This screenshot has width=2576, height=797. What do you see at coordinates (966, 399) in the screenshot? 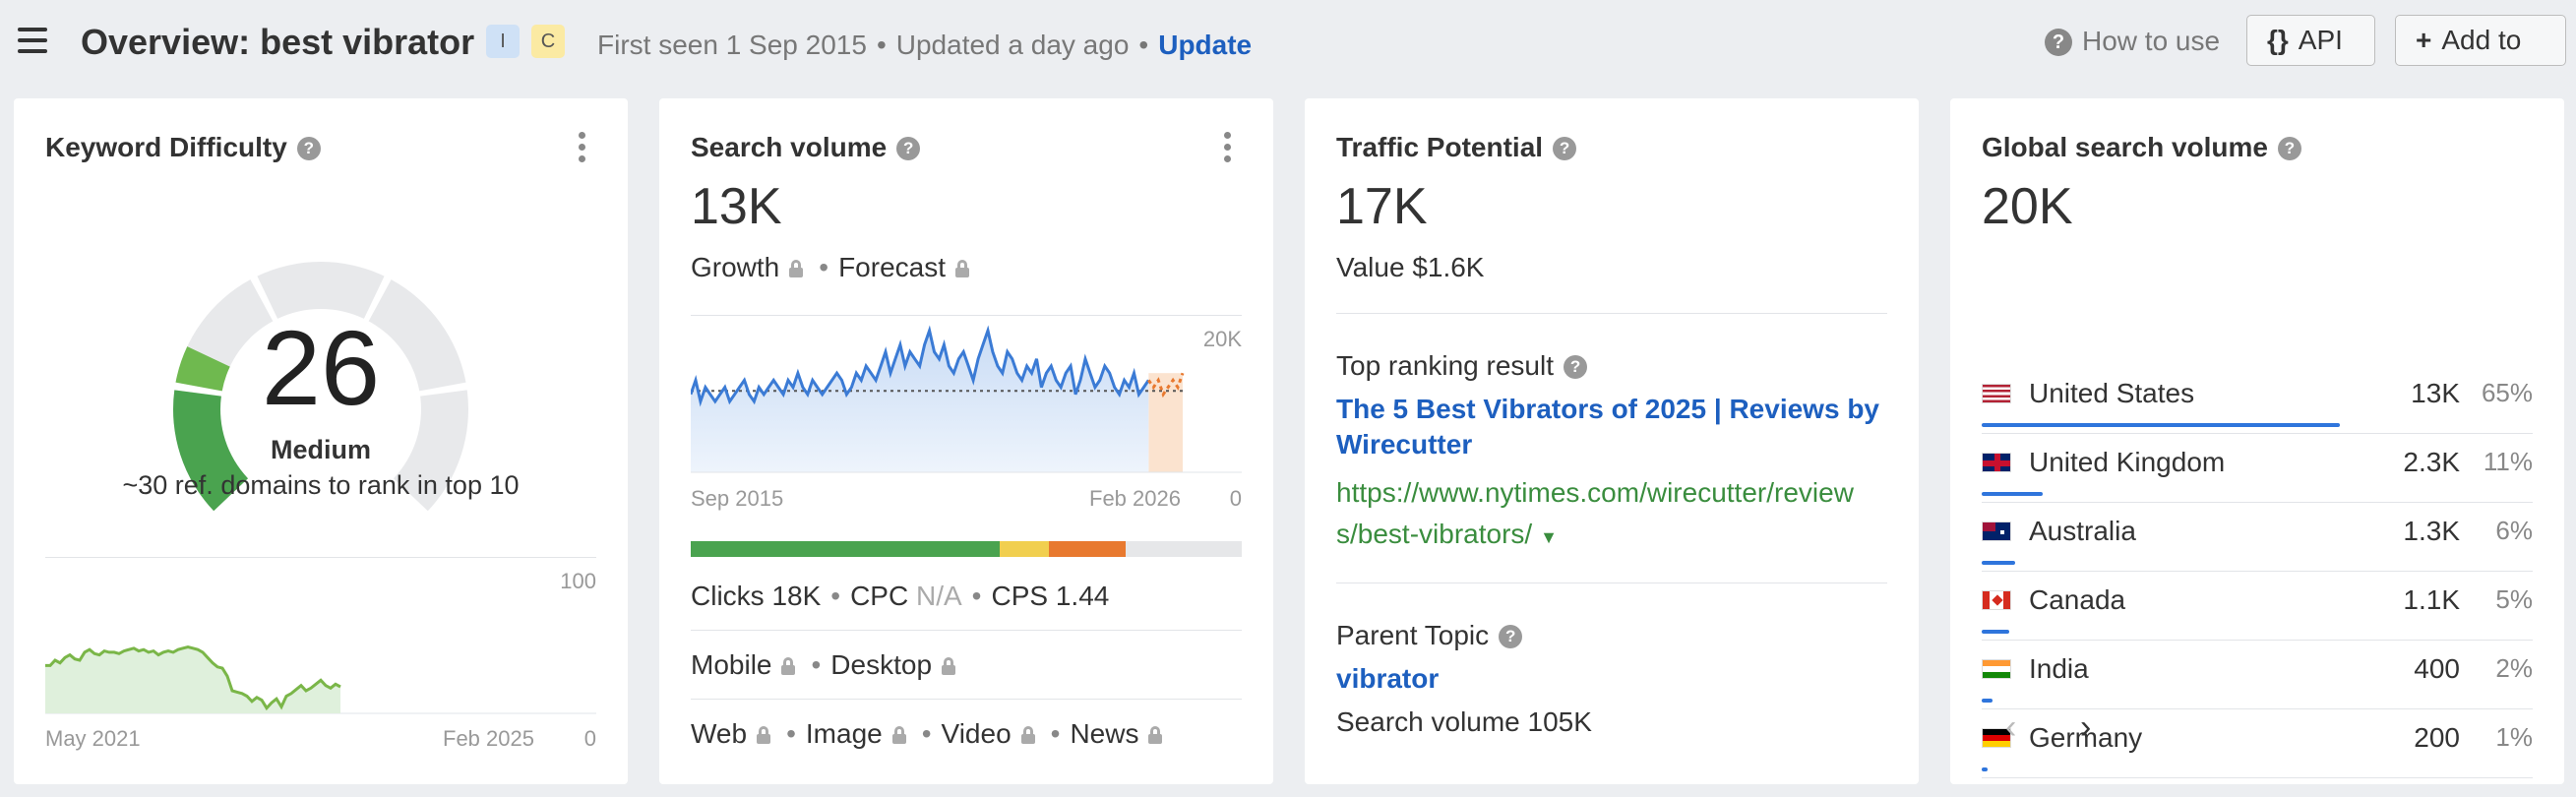
I see `search-volume-chart` at bounding box center [966, 399].